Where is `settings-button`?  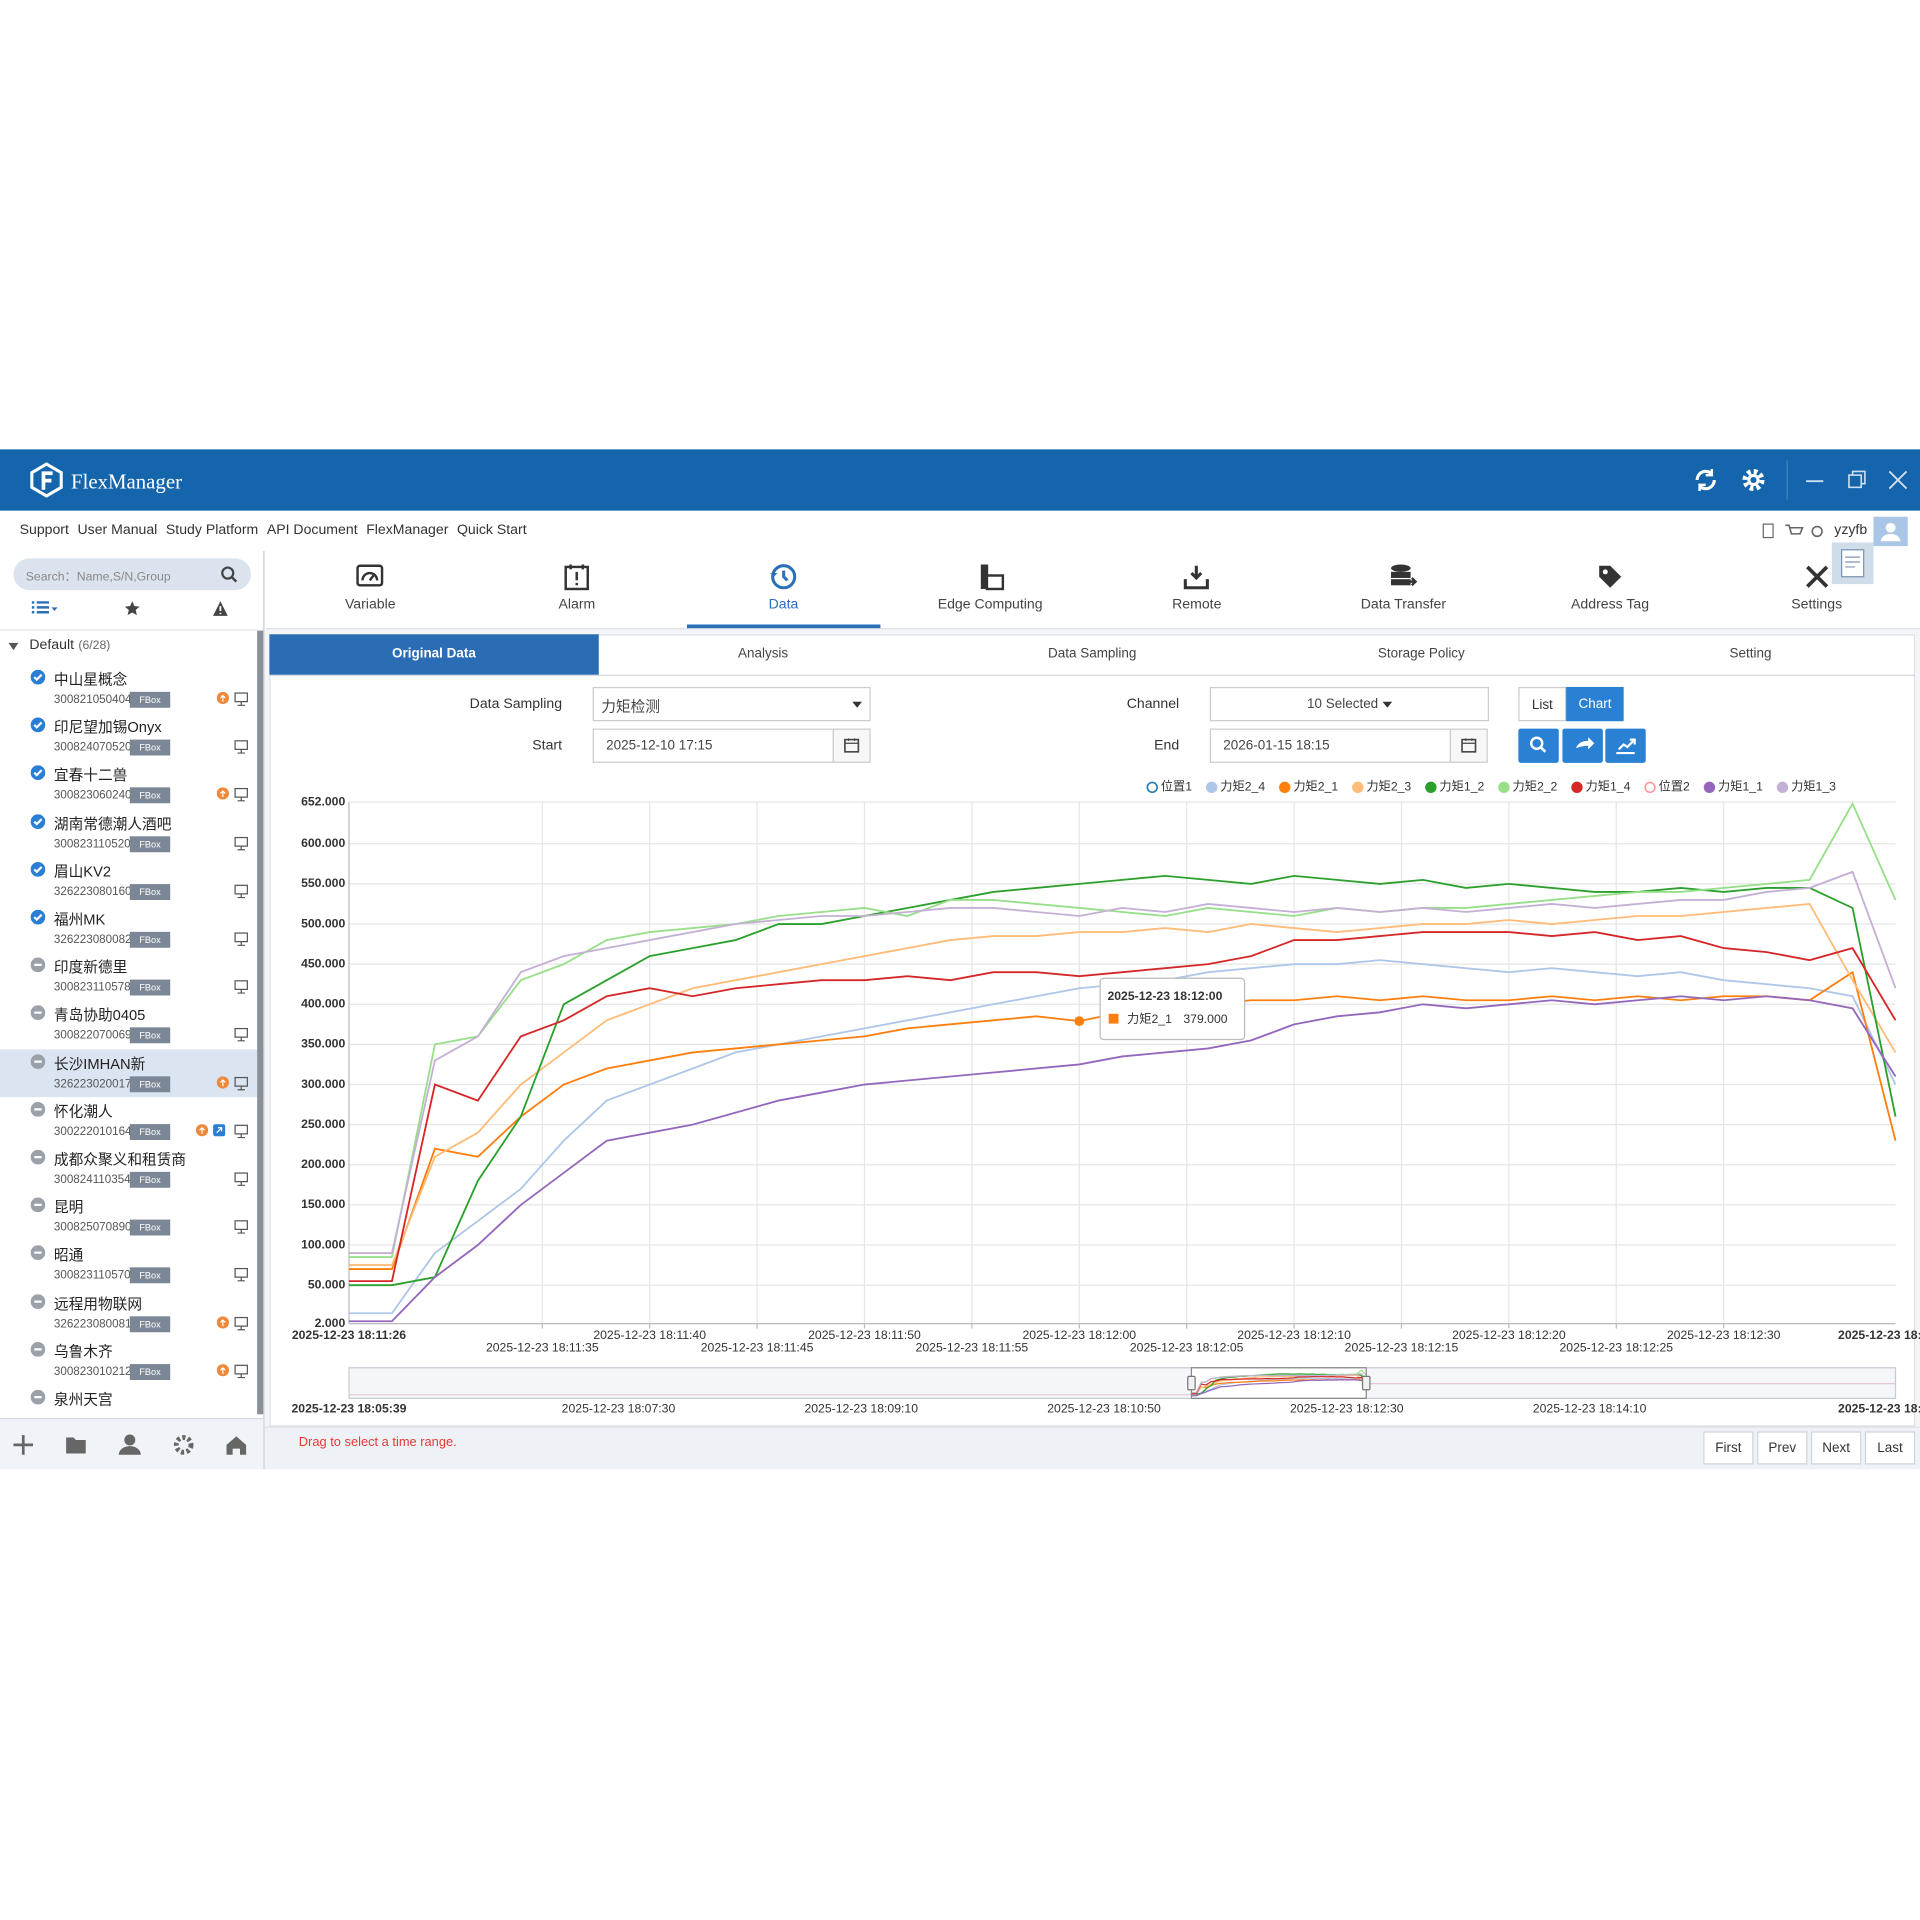 settings-button is located at coordinates (1753, 480).